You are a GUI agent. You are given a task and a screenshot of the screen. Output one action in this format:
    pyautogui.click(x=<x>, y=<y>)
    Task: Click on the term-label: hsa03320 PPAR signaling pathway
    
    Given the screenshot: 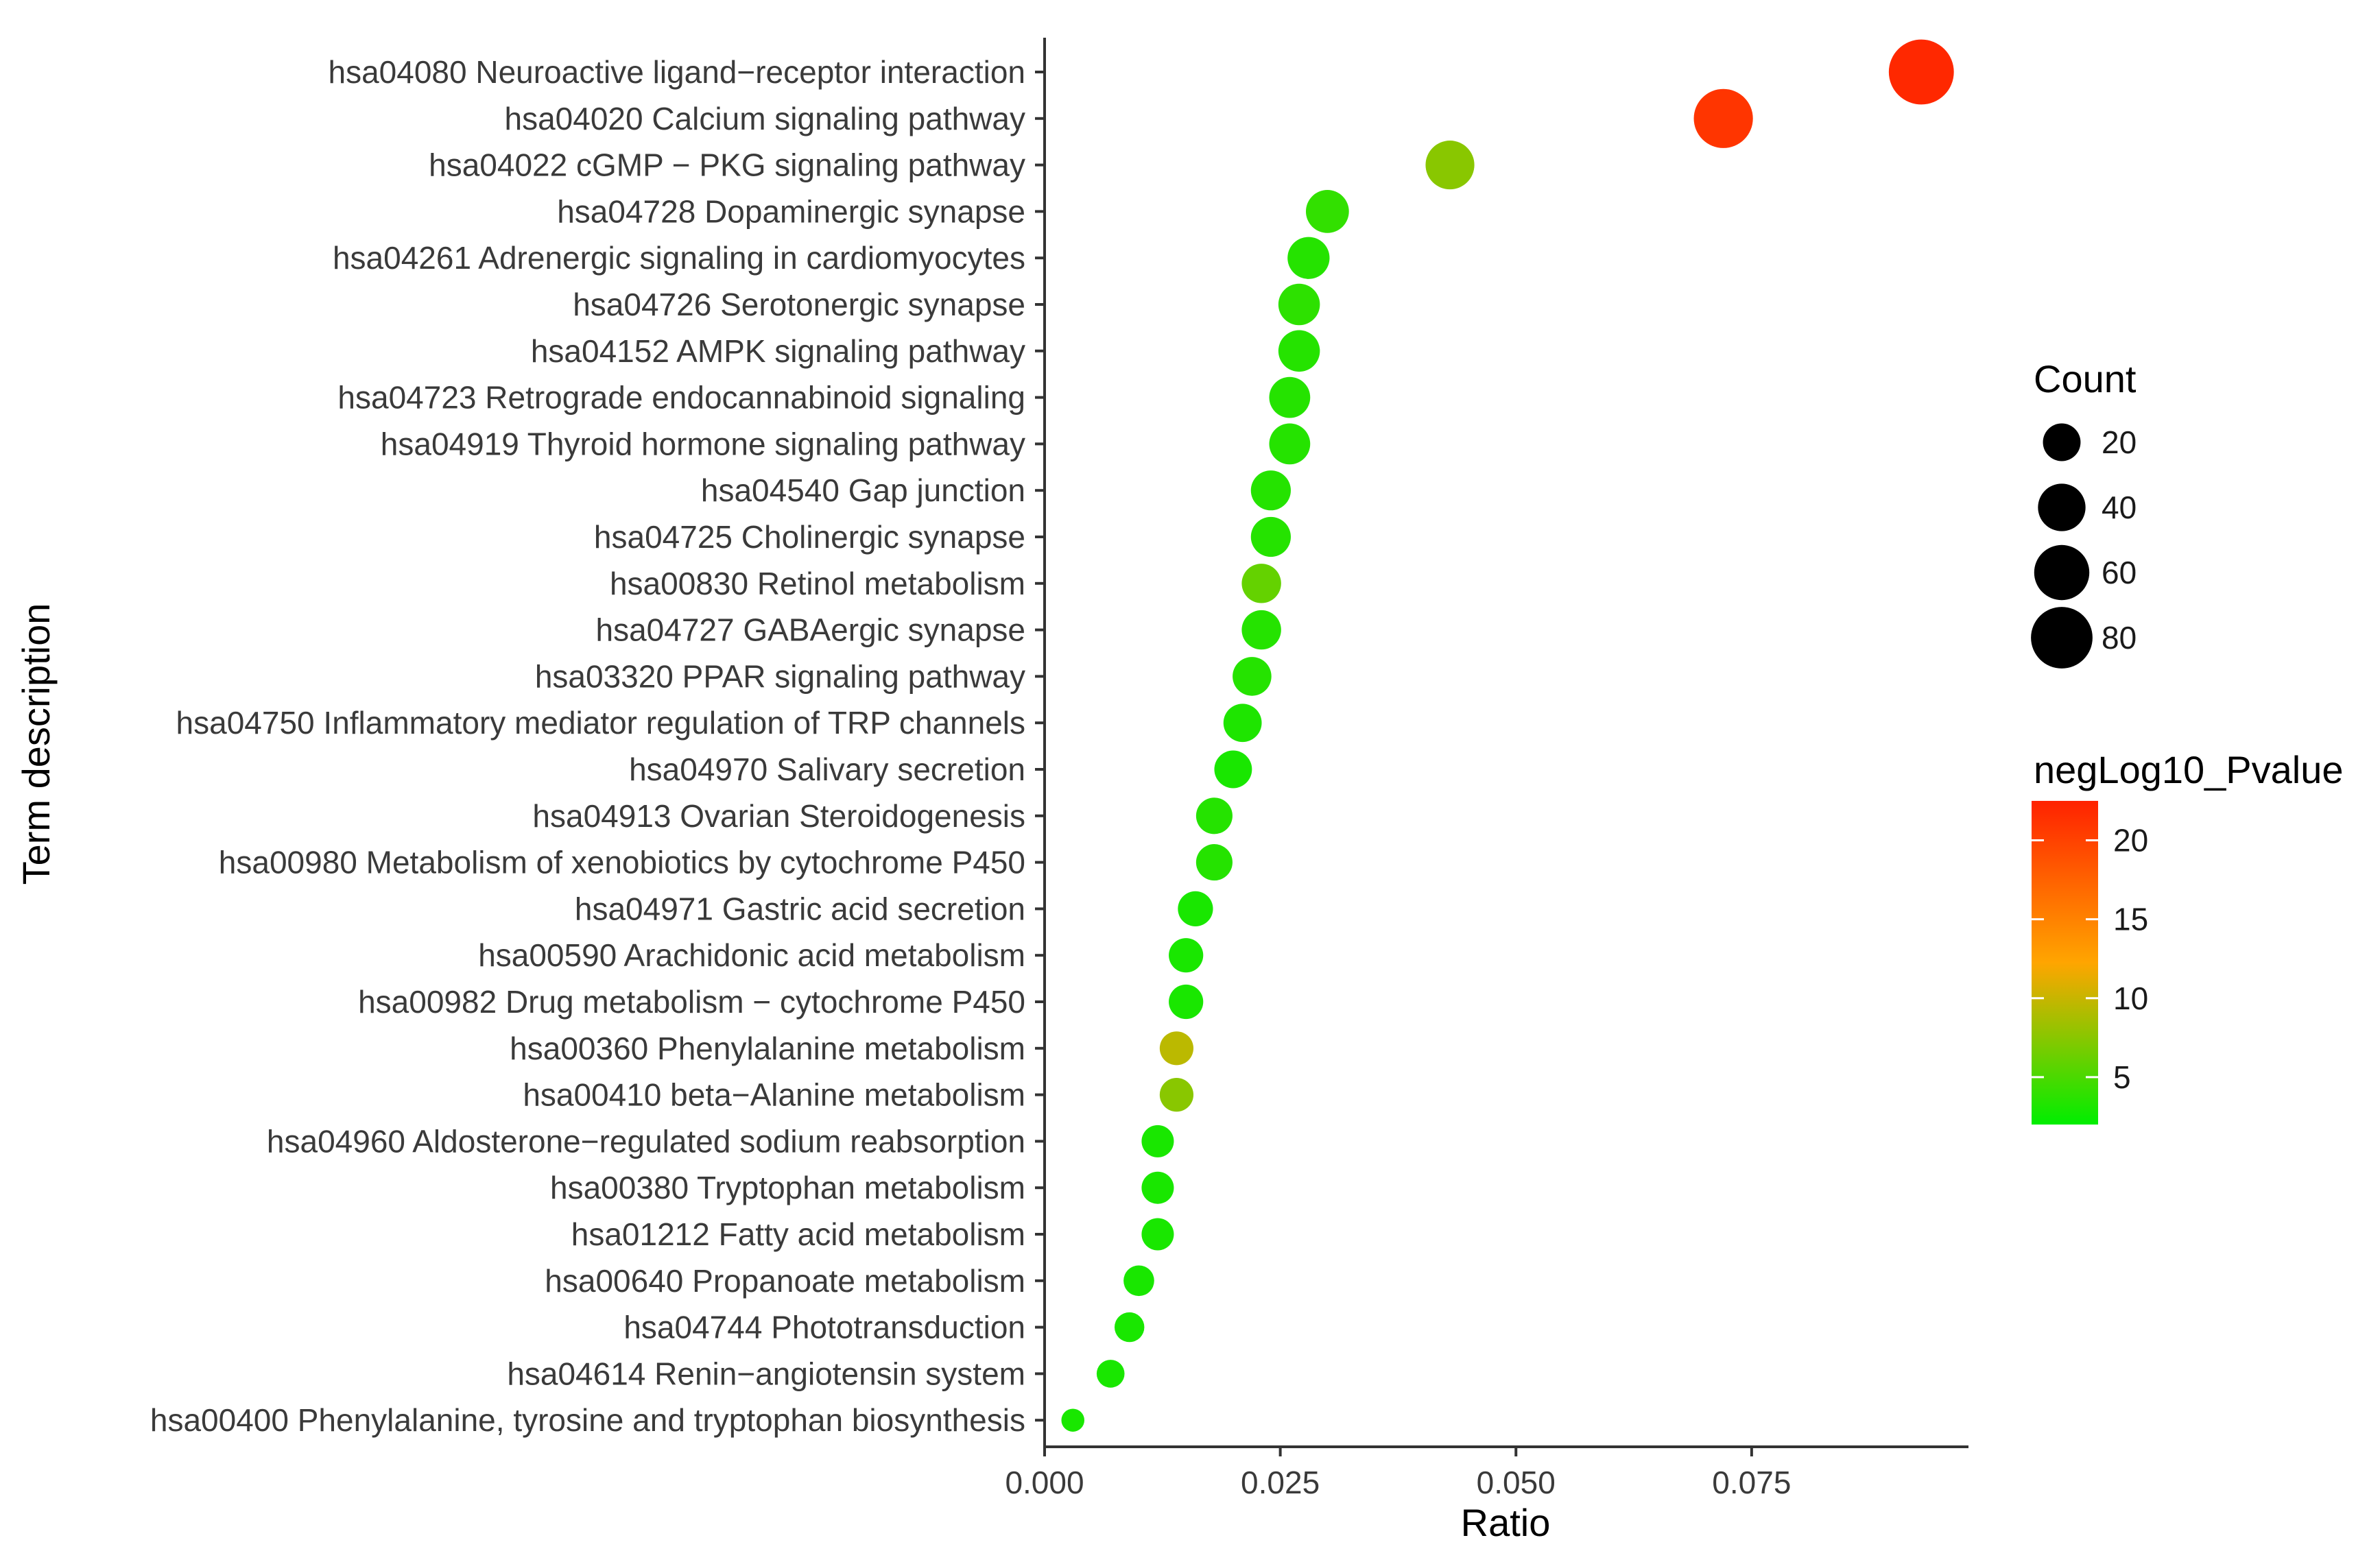 What is the action you would take?
    pyautogui.click(x=780, y=676)
    